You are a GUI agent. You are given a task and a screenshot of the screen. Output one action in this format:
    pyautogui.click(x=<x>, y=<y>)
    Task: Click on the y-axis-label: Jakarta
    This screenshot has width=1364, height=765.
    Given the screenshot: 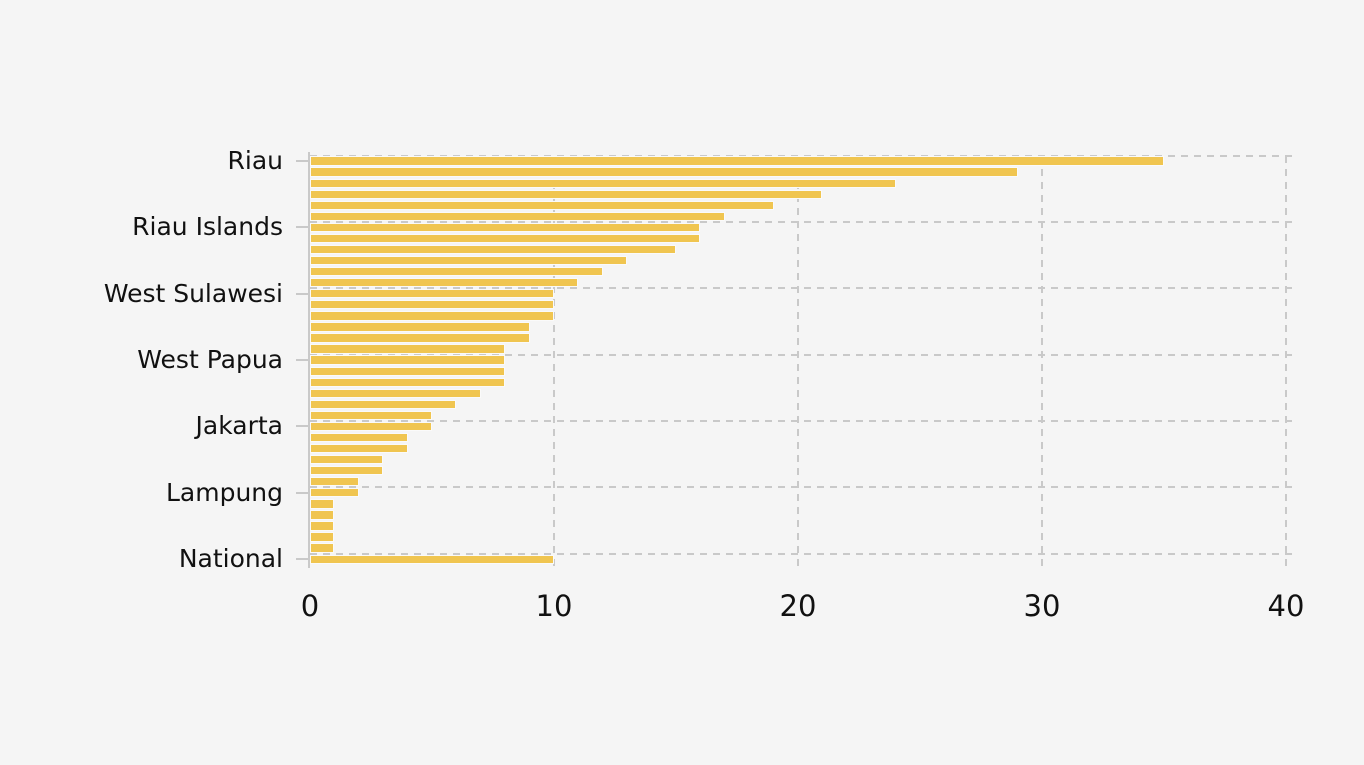 What is the action you would take?
    pyautogui.click(x=239, y=426)
    